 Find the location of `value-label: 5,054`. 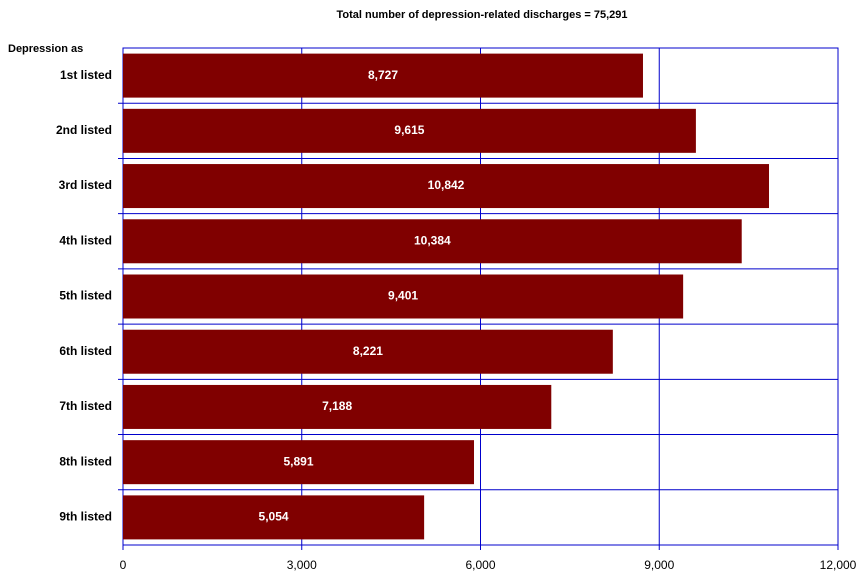

value-label: 5,054 is located at coordinates (274, 517).